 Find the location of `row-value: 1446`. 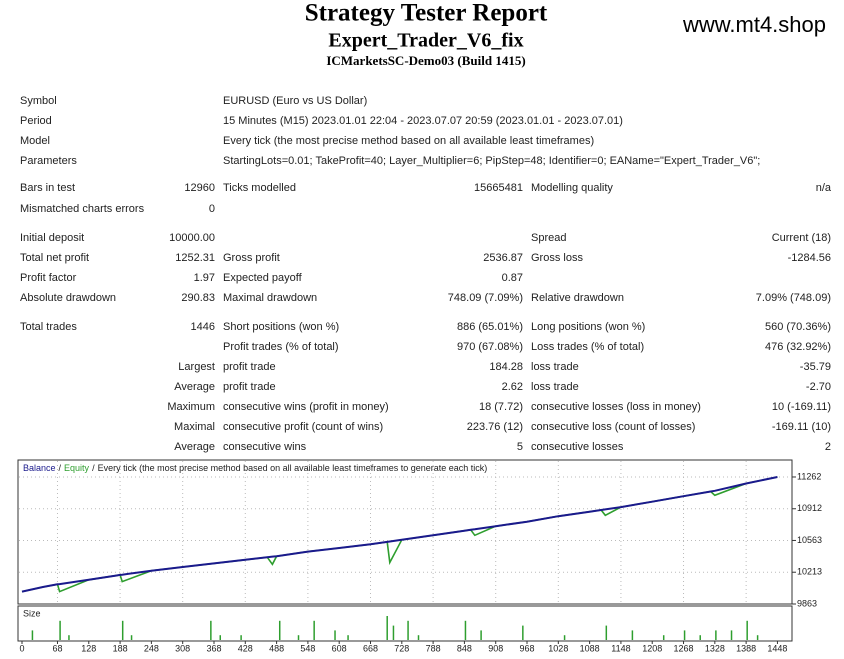

row-value: 1446 is located at coordinates (203, 327).